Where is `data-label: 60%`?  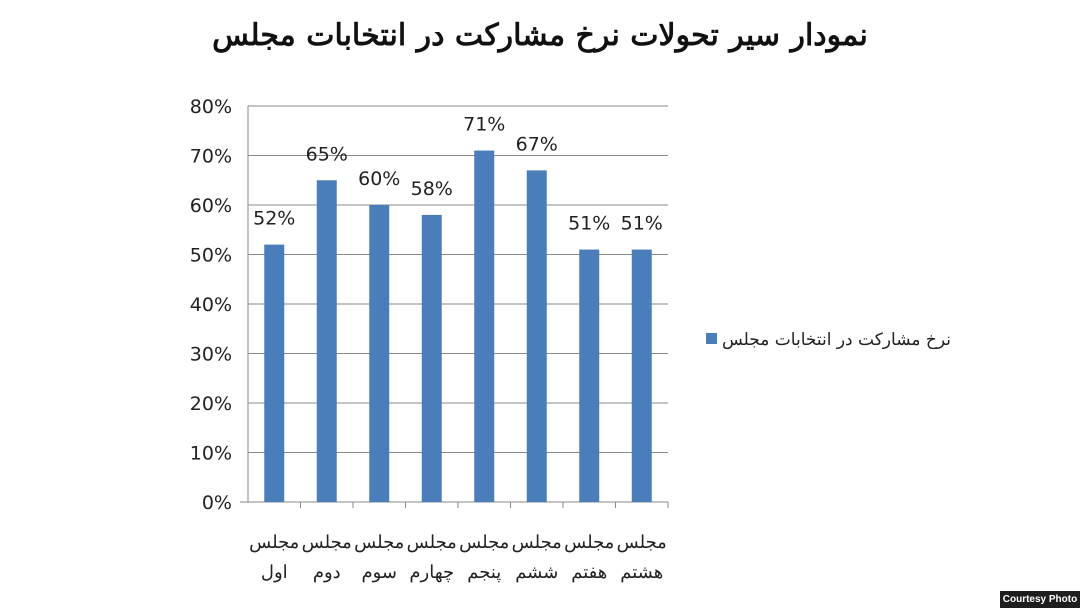
data-label: 60% is located at coordinates (379, 179).